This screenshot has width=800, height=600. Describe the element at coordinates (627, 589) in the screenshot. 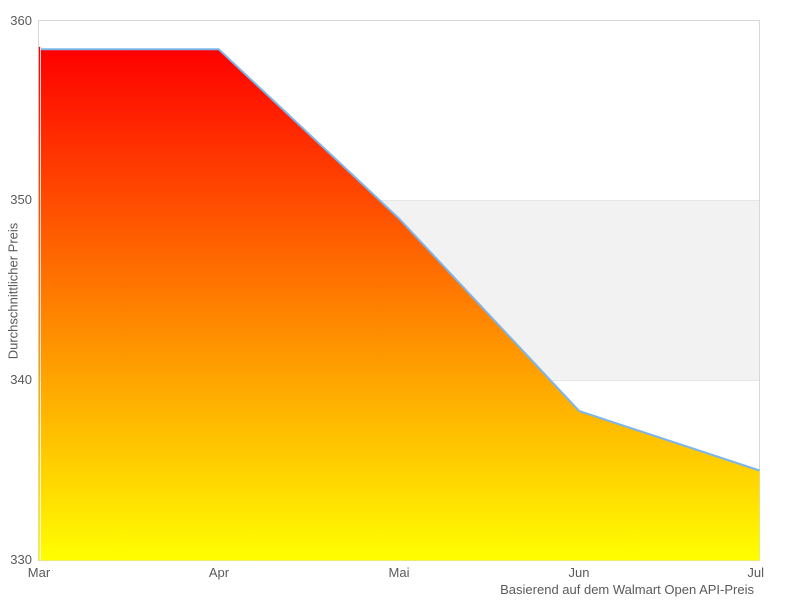

I see `x-axis-title: Basierend auf dem Walmart Open API-Preis` at that location.